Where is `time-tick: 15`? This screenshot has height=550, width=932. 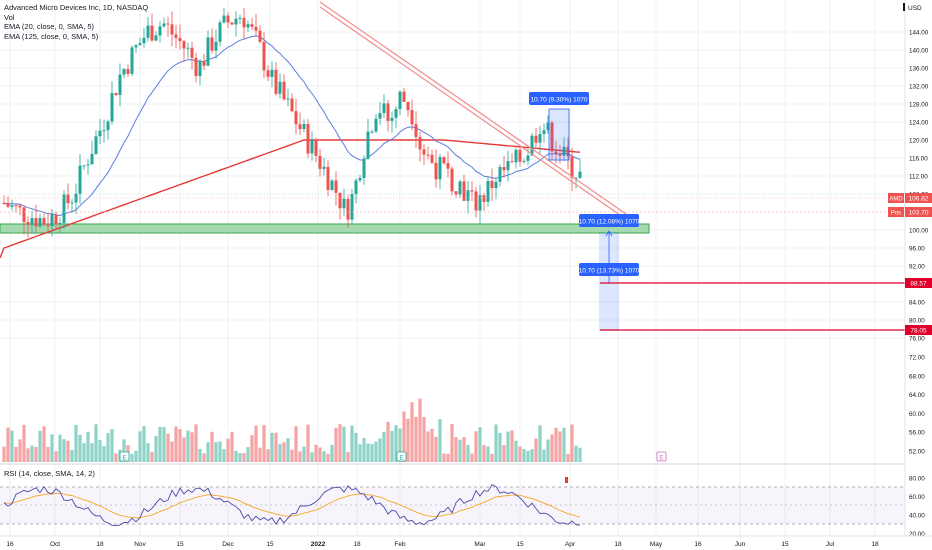 time-tick: 15 is located at coordinates (180, 544).